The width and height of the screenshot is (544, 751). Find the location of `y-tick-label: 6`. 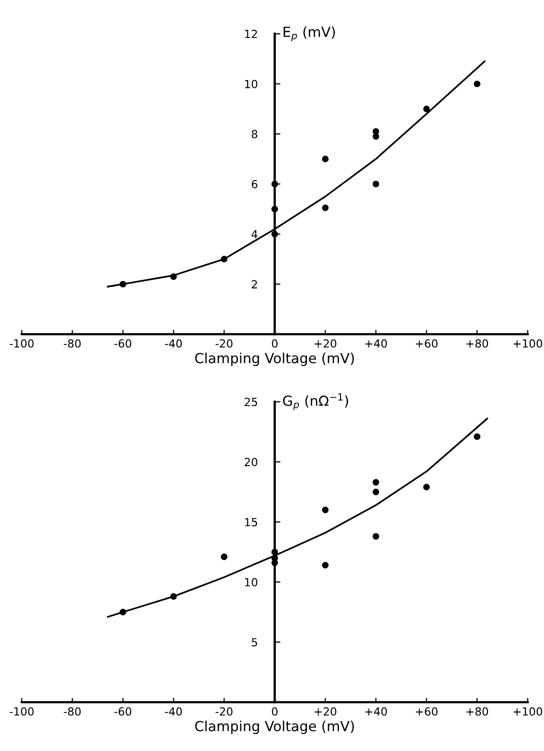

y-tick-label: 6 is located at coordinates (255, 184).